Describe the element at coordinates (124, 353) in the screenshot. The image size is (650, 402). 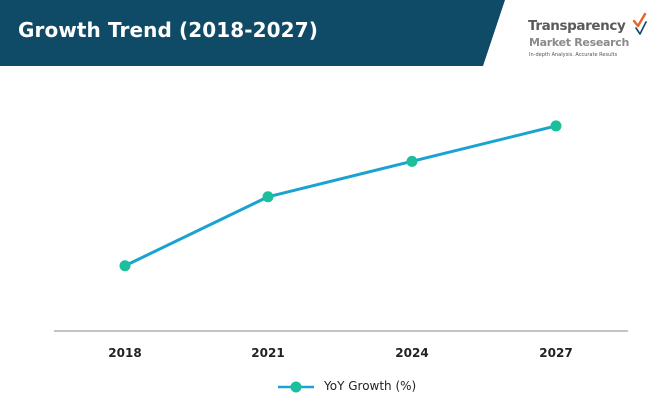
I see `x-tick-label-2018: 2018` at that location.